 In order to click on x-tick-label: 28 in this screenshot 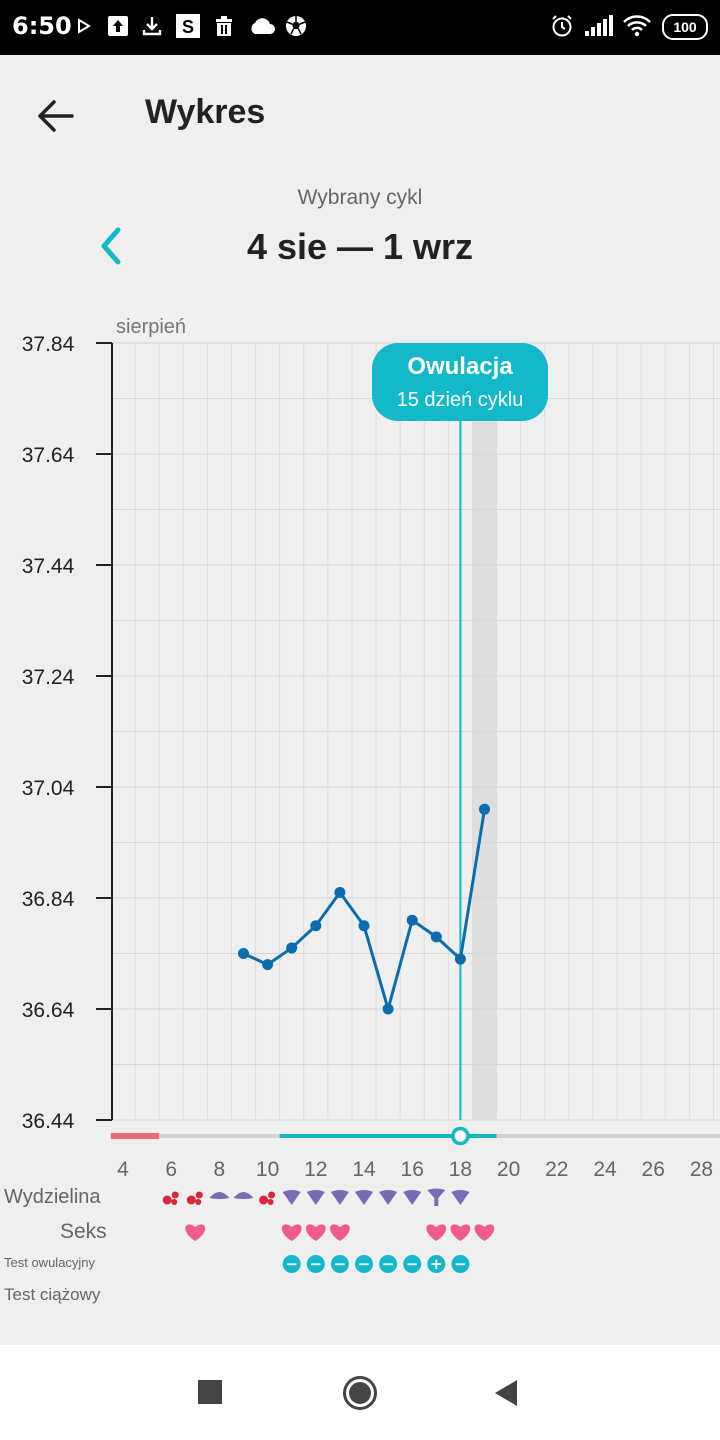, I will do `click(701, 1169)`.